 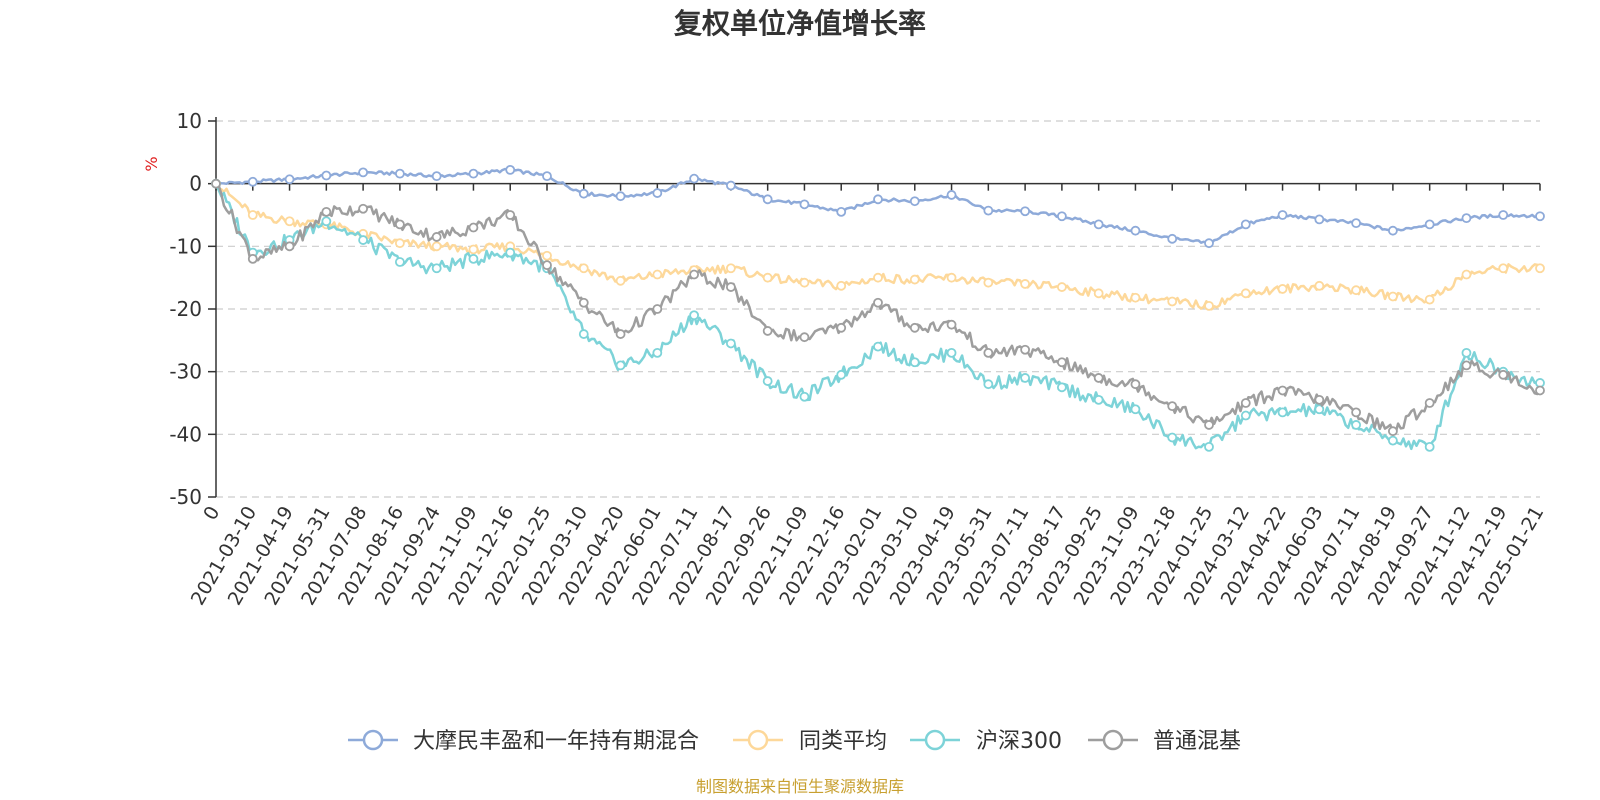 I want to click on legend-label: 普通混基, so click(x=1197, y=741).